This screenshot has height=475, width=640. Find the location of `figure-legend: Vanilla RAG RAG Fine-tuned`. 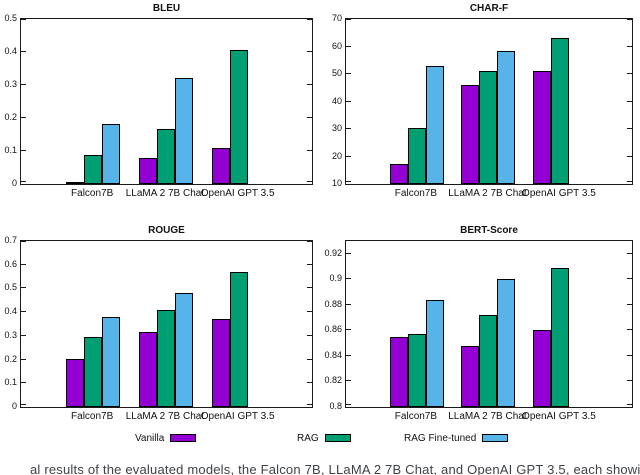

figure-legend: Vanilla RAG RAG Fine-tuned is located at coordinates (320, 438).